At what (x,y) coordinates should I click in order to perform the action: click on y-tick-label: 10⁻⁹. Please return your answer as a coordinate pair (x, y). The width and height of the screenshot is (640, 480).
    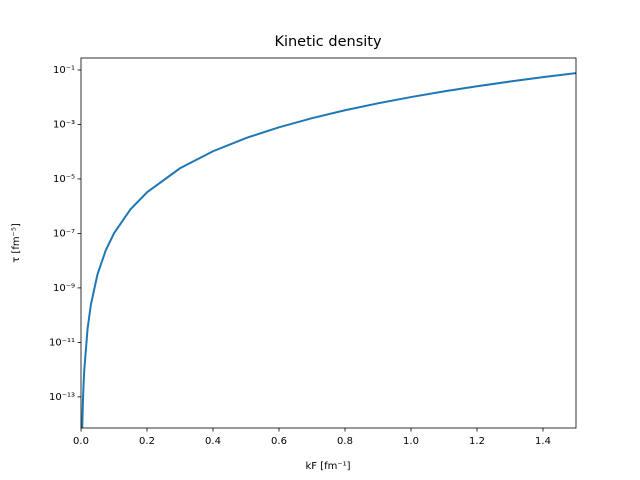
    Looking at the image, I should click on (64, 288).